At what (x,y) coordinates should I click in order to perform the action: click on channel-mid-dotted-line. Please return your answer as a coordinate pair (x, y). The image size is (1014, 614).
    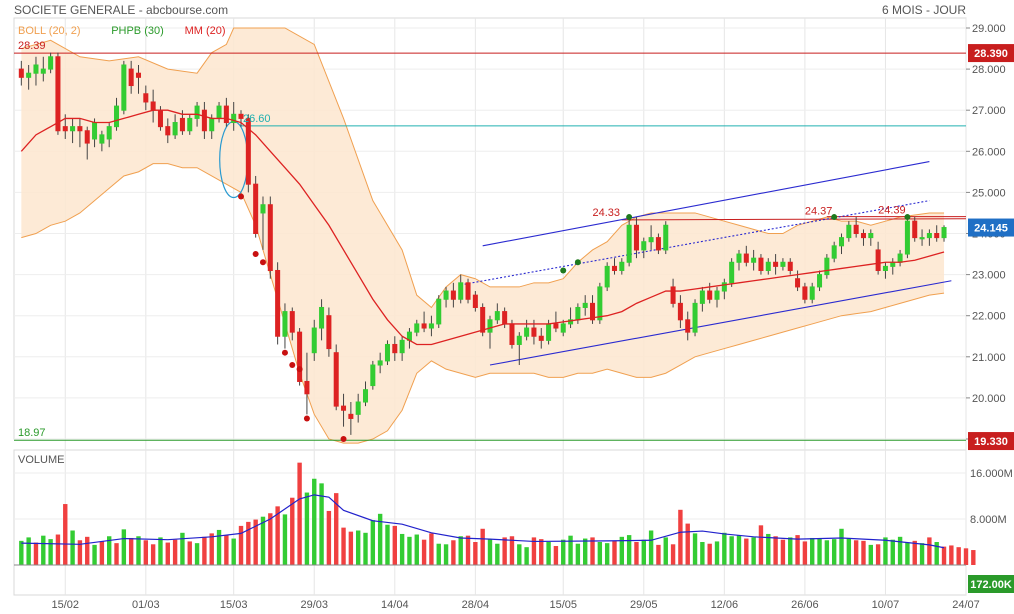
    Looking at the image, I should click on (695, 243).